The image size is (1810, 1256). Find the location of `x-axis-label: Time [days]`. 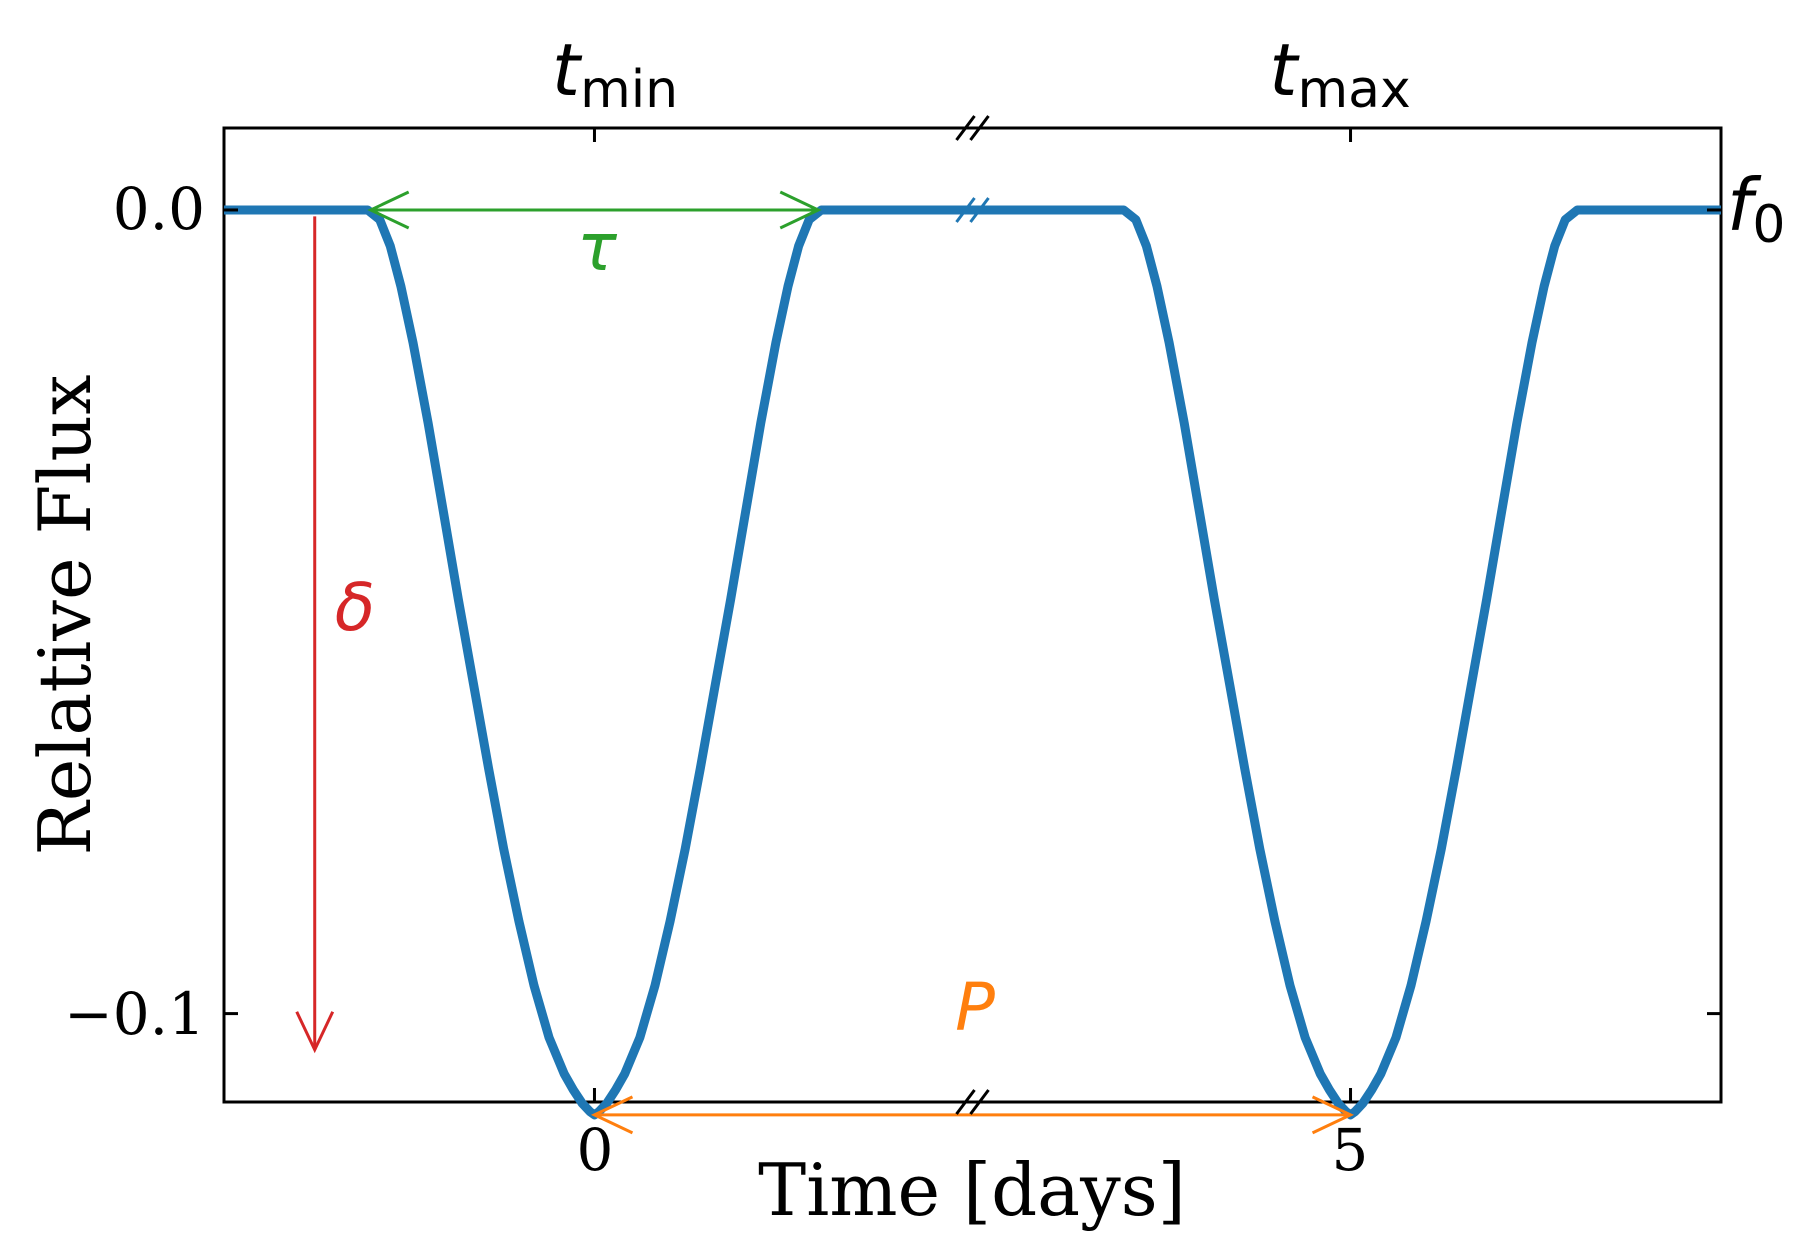

x-axis-label: Time [days] is located at coordinates (972, 1190).